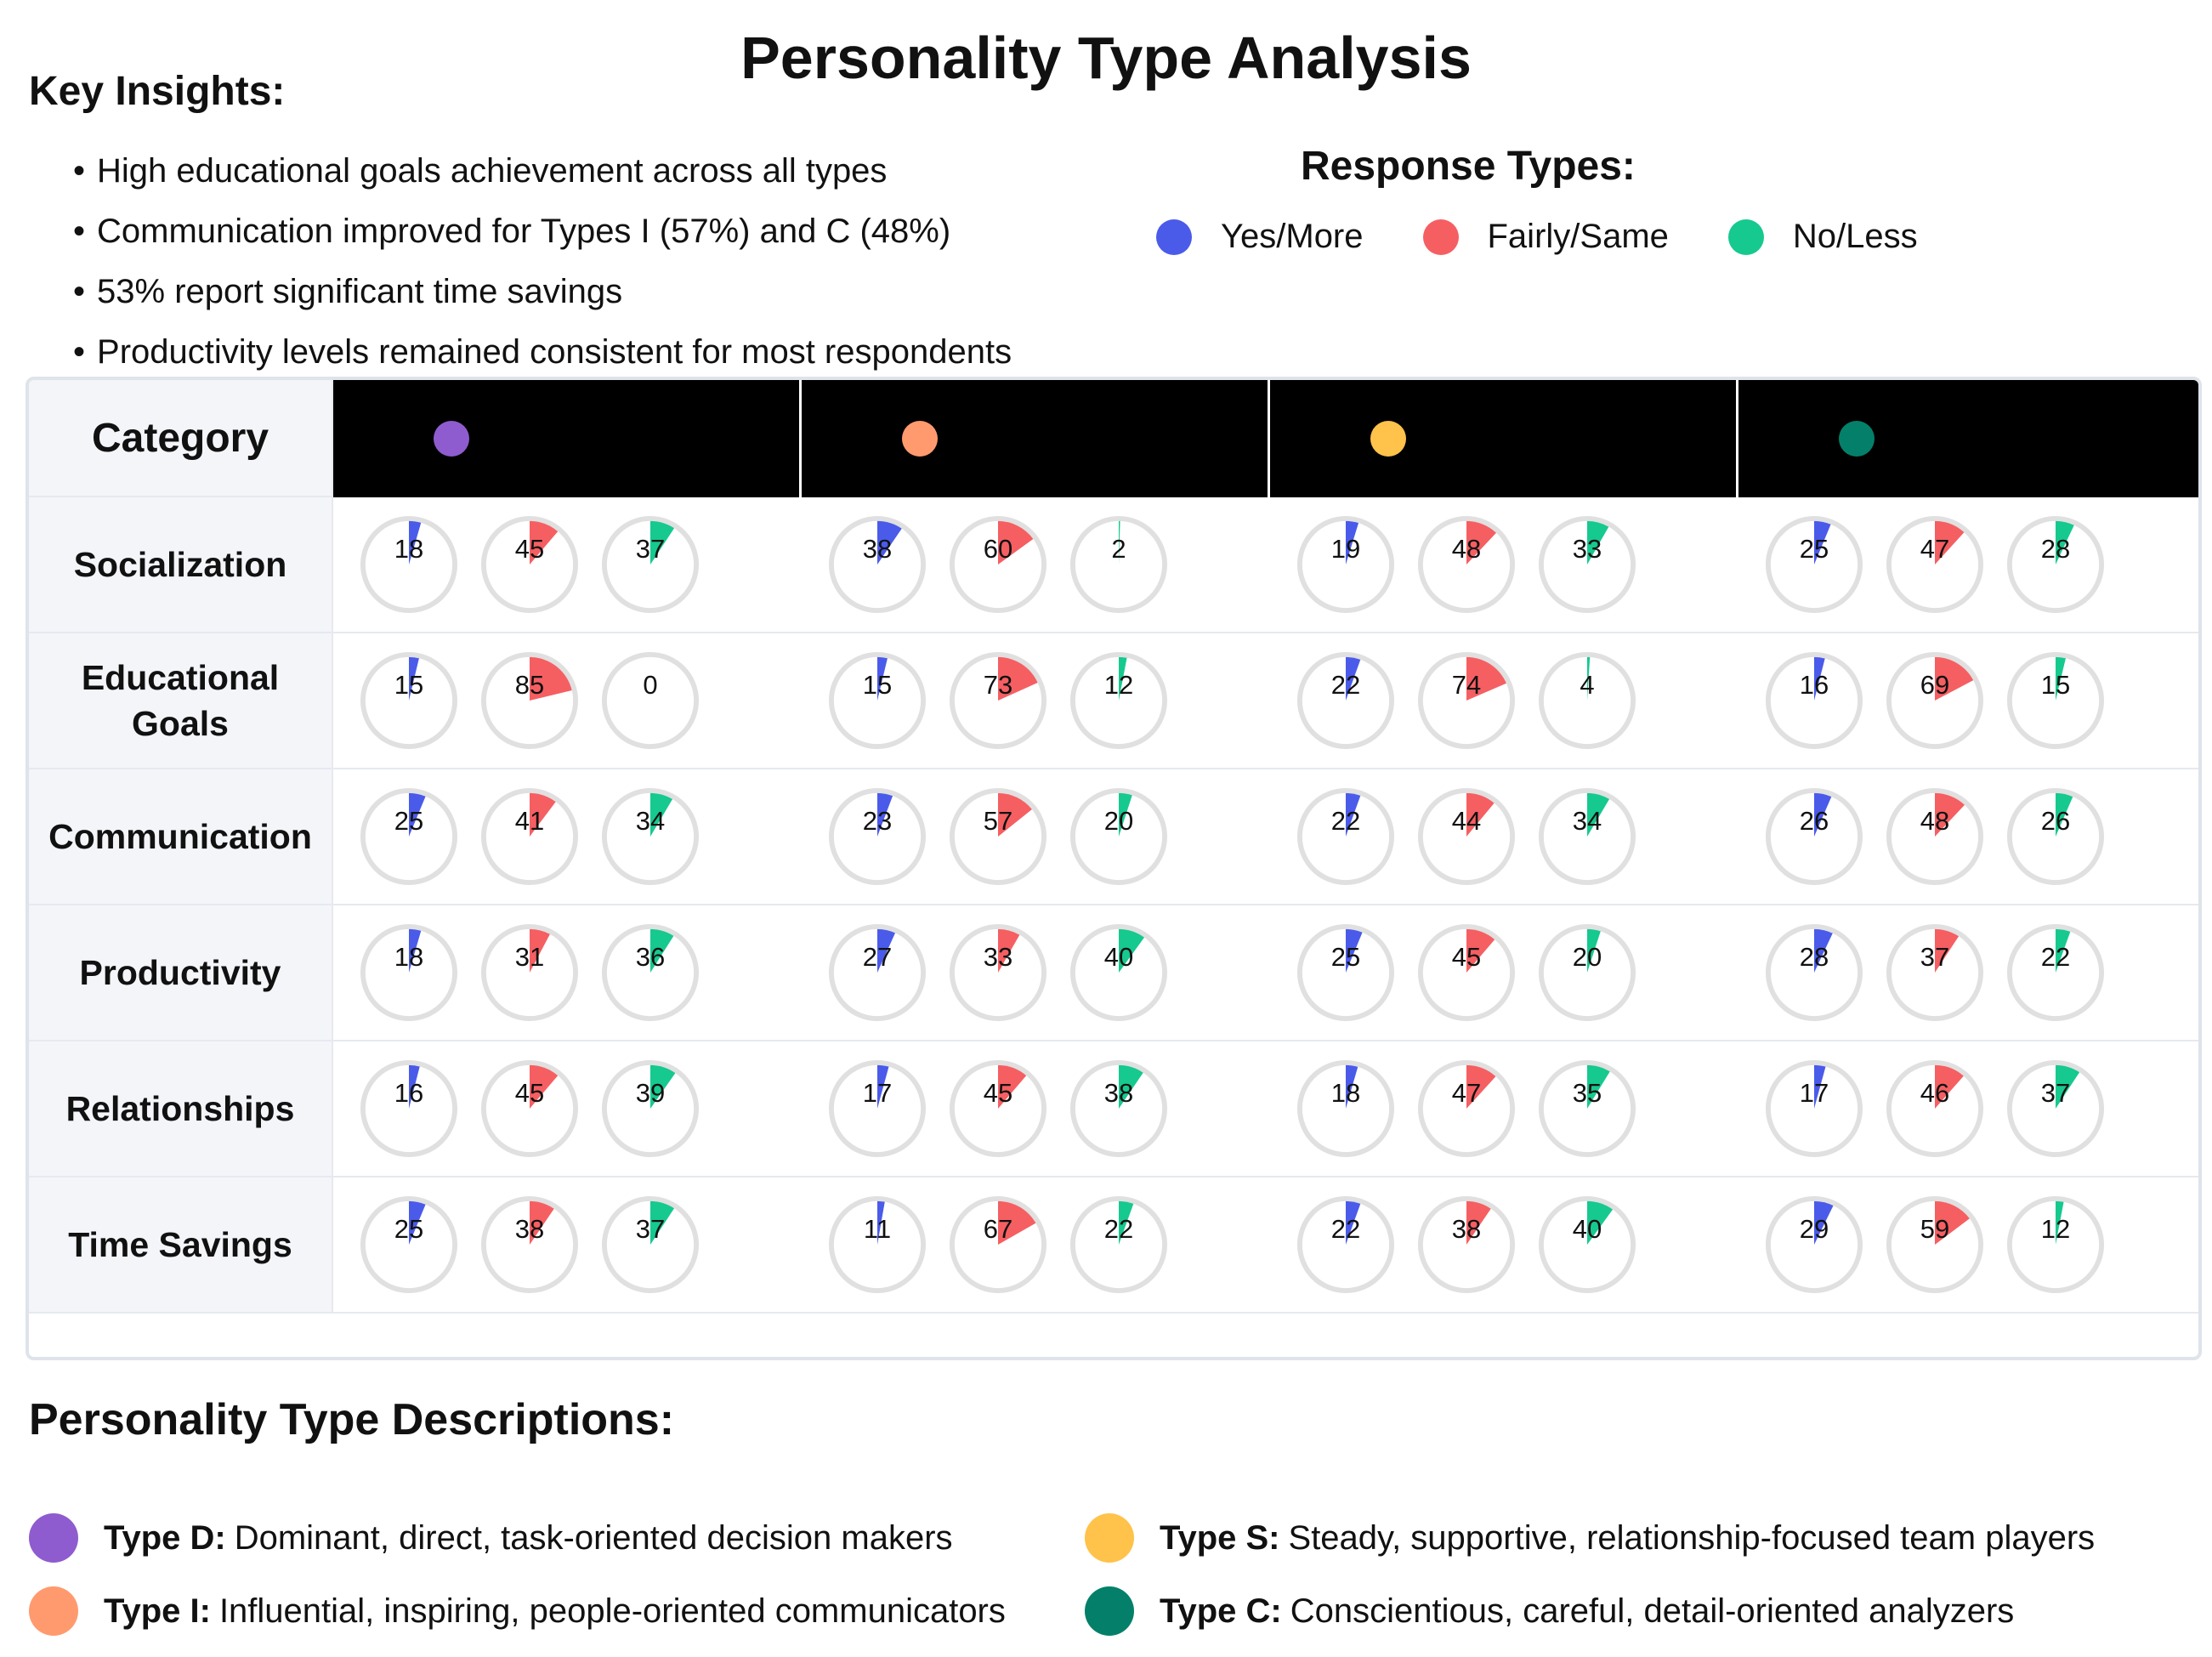  Describe the element at coordinates (1504, 837) in the screenshot. I see `cell-communication-type-s: 22 44 34` at that location.